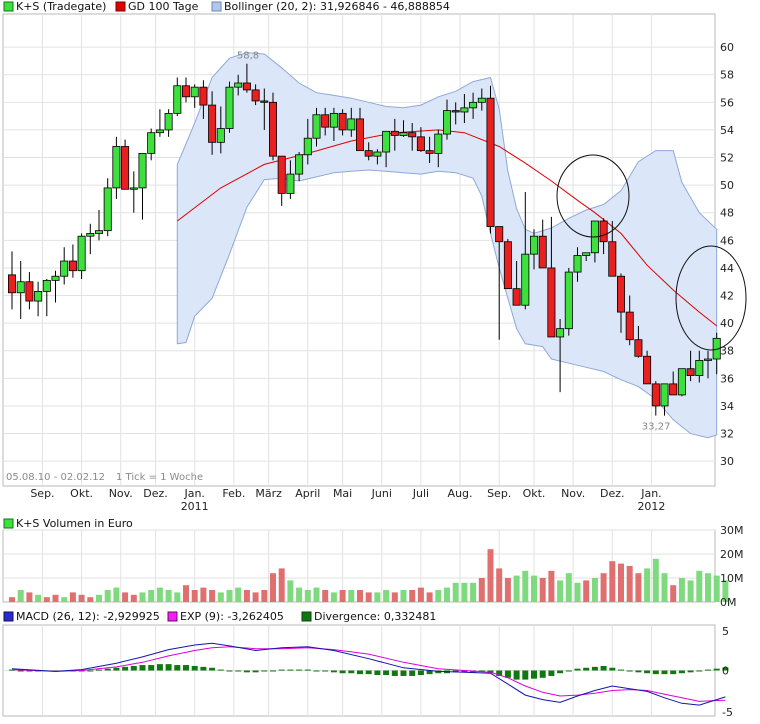 This screenshot has width=760, height=724. Describe the element at coordinates (727, 296) in the screenshot. I see `price-y-tick: 42` at that location.